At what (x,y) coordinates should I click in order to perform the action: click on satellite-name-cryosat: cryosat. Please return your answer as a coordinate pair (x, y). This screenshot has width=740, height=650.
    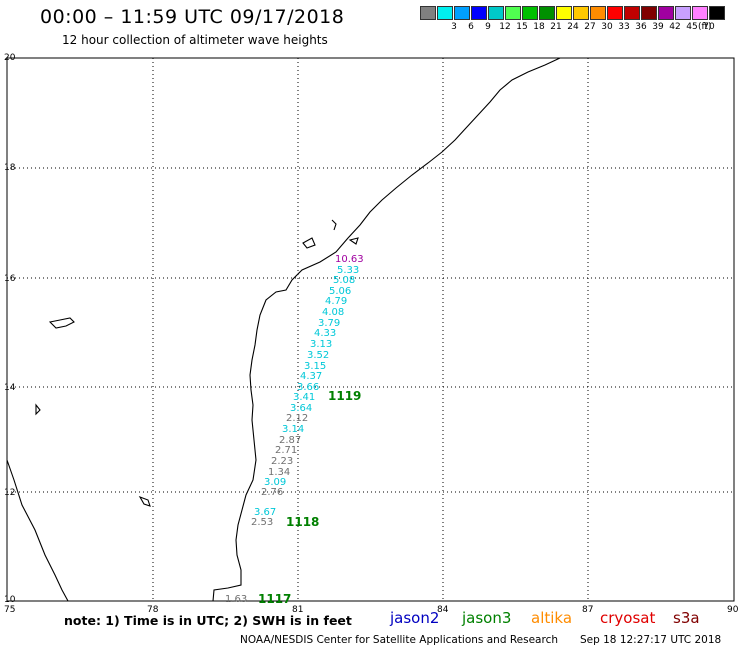
    Looking at the image, I should click on (628, 618).